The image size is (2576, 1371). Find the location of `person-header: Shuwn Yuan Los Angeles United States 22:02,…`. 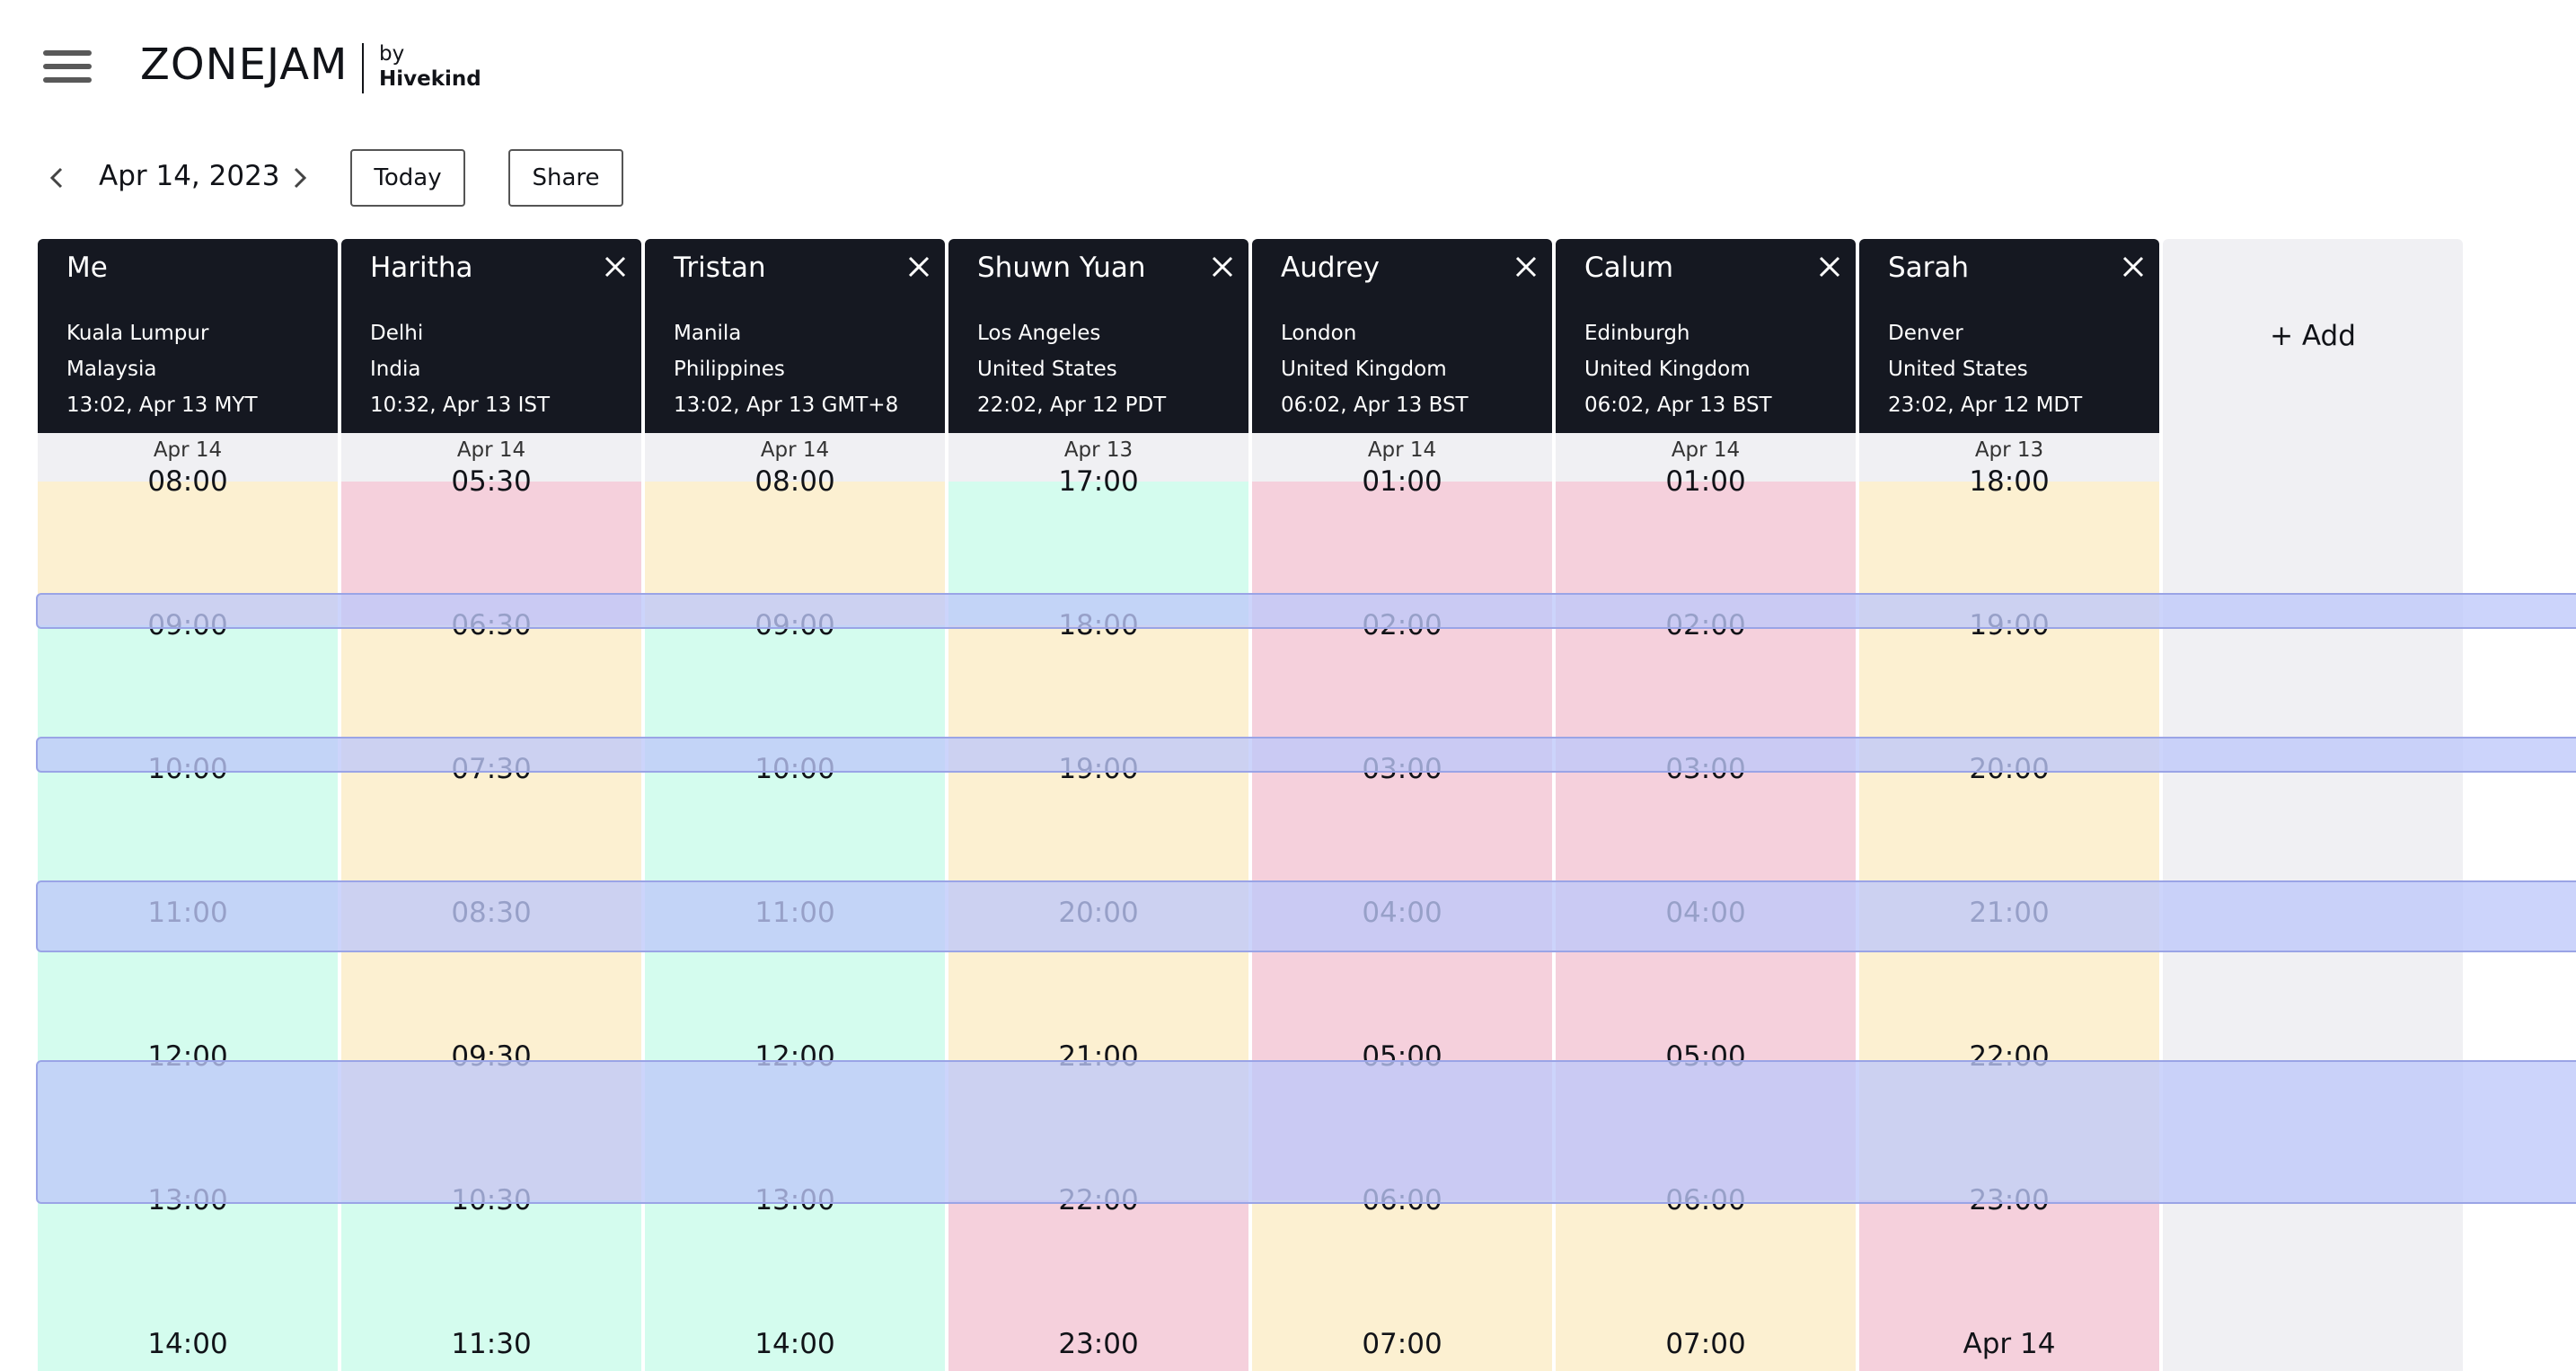

person-header: Shuwn Yuan Los Angeles United States 22:02,… is located at coordinates (1098, 336).